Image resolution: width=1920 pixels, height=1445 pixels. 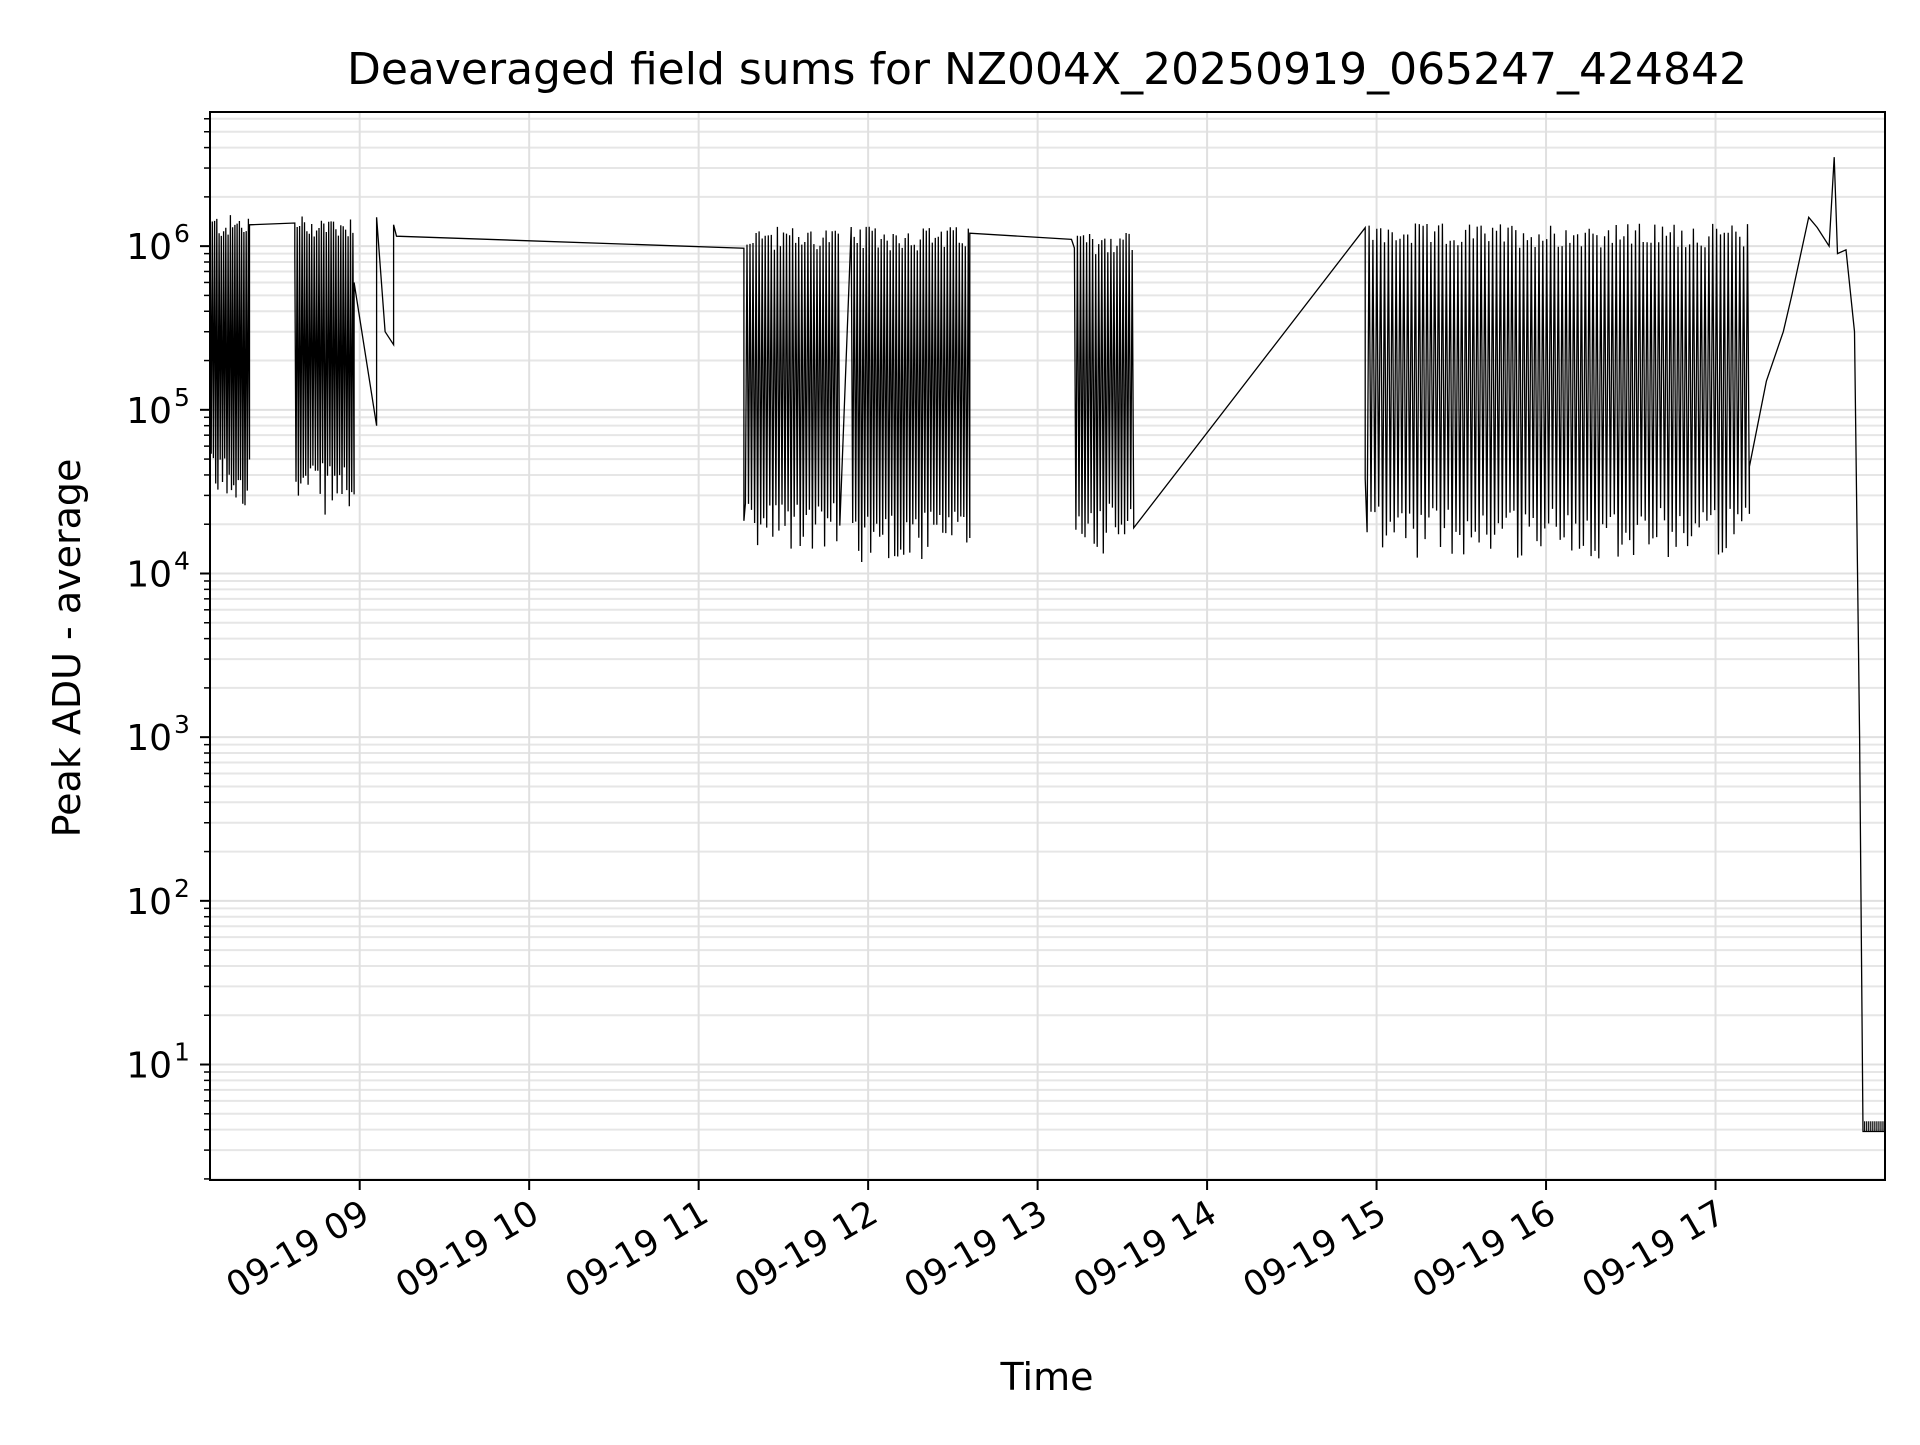 I want to click on y-tick-exponent: 1, so click(x=182, y=1052).